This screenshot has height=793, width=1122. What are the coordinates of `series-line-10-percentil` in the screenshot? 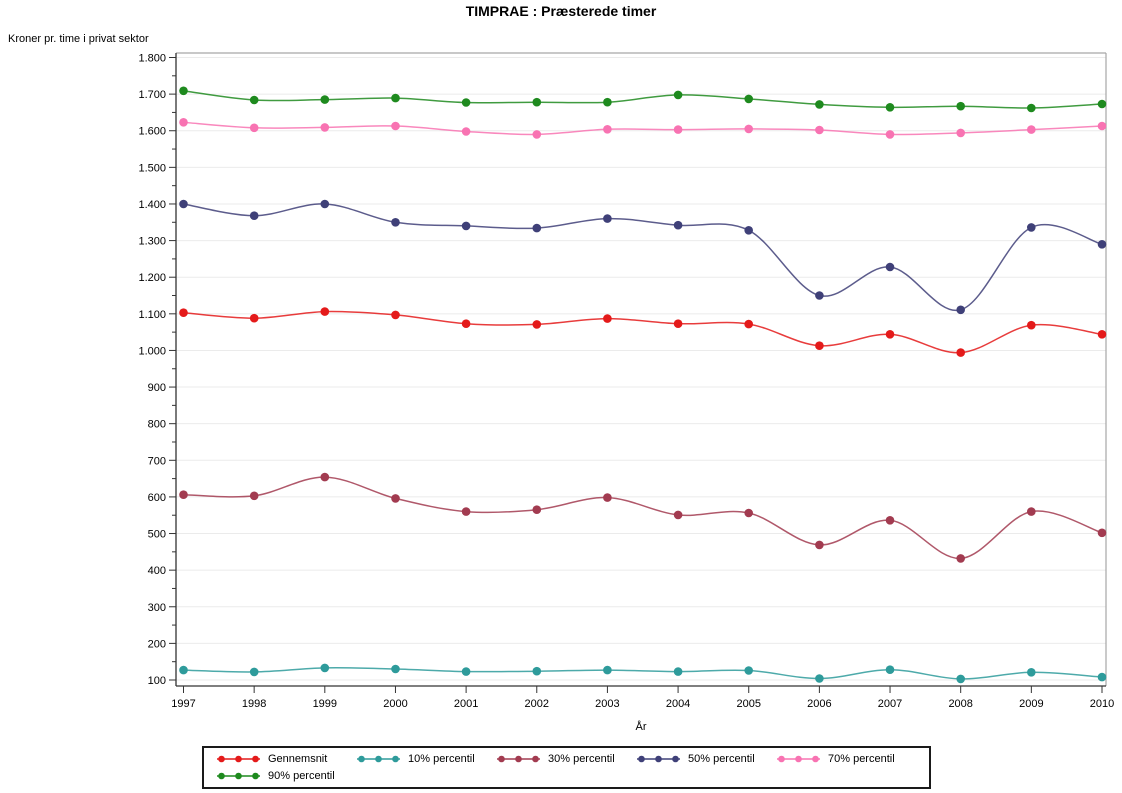 It's located at (643, 673).